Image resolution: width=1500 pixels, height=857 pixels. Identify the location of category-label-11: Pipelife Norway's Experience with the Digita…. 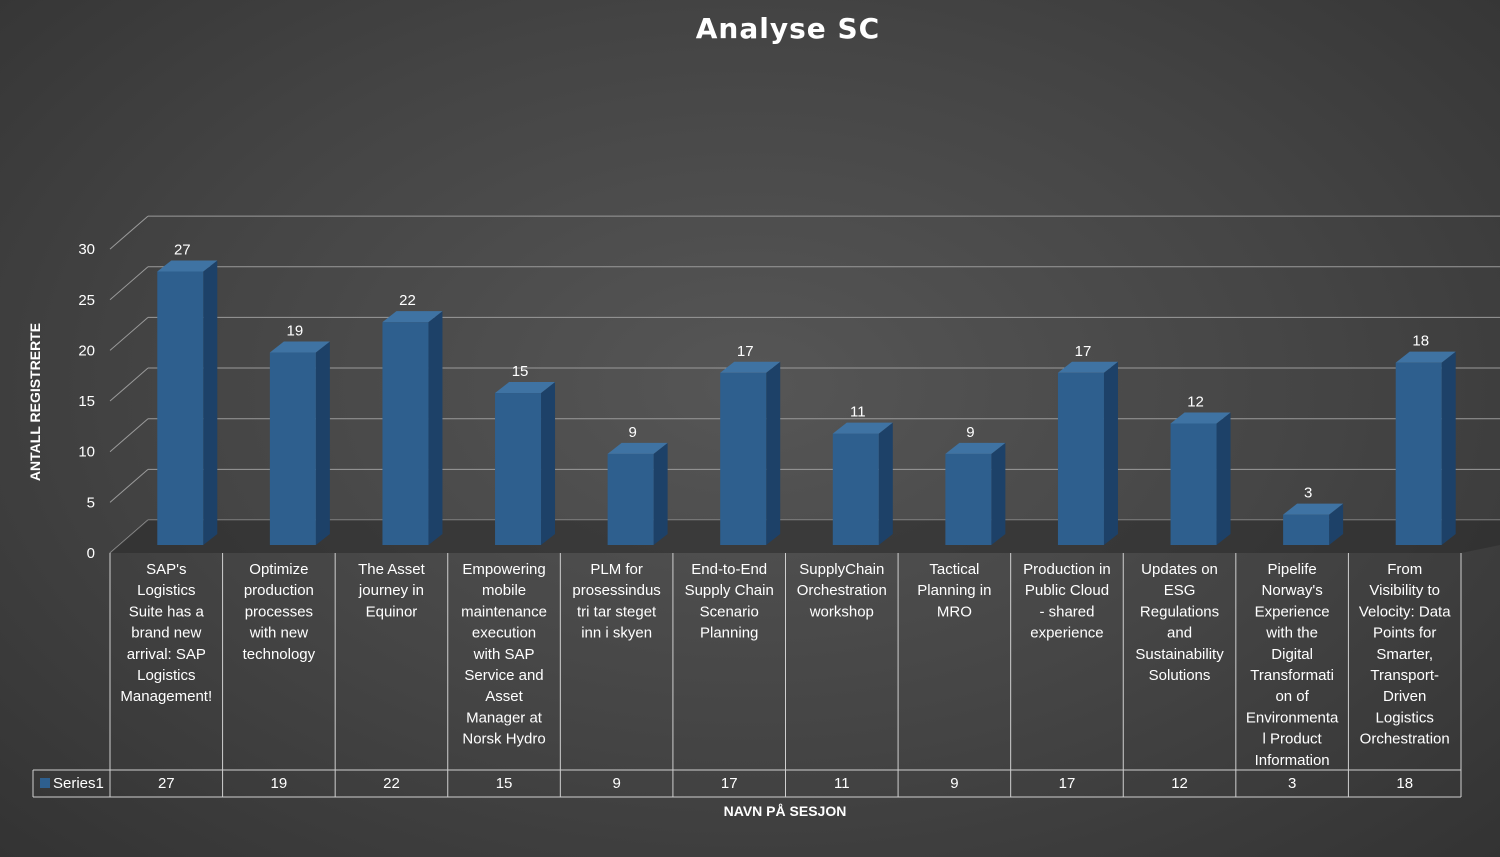
(1292, 665).